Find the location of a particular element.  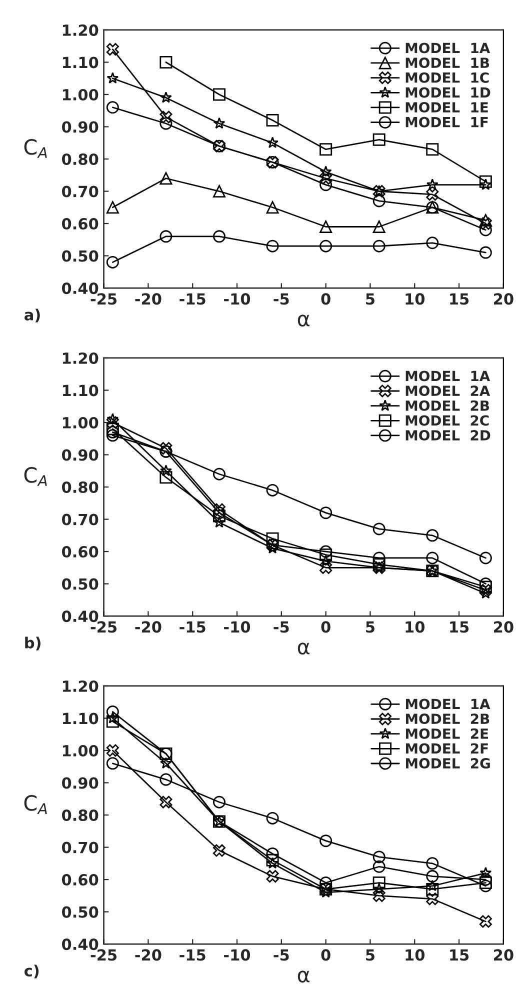

legend-label: MODEL 2D is located at coordinates (448, 435).